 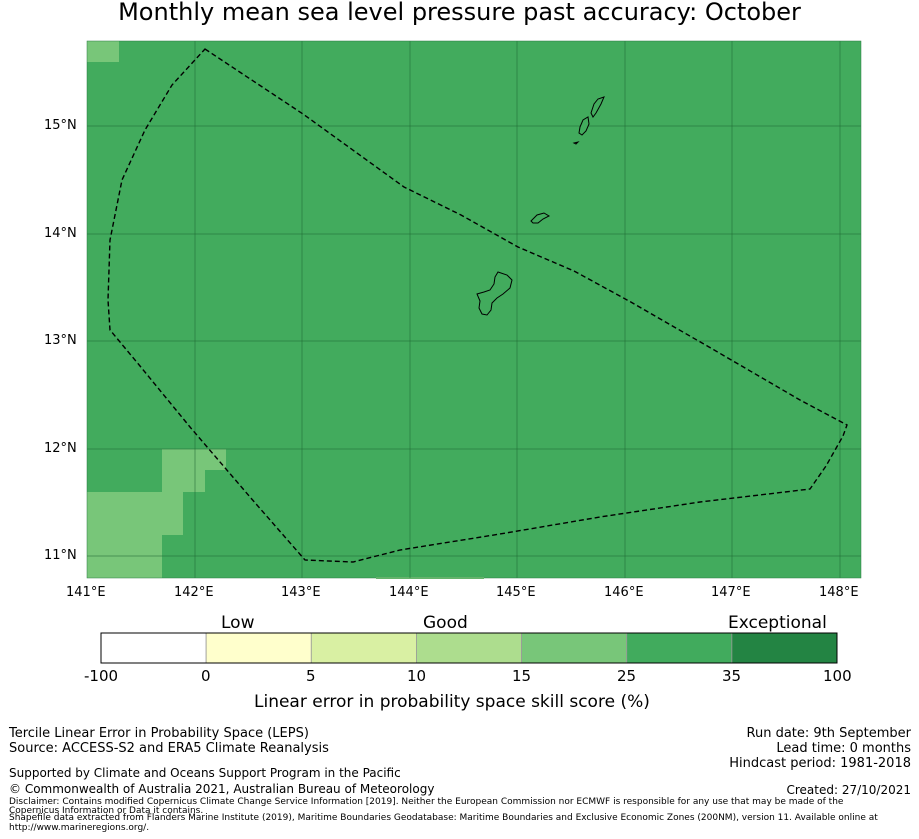 I want to click on lon-tick-142e: 142°E, so click(x=194, y=592).